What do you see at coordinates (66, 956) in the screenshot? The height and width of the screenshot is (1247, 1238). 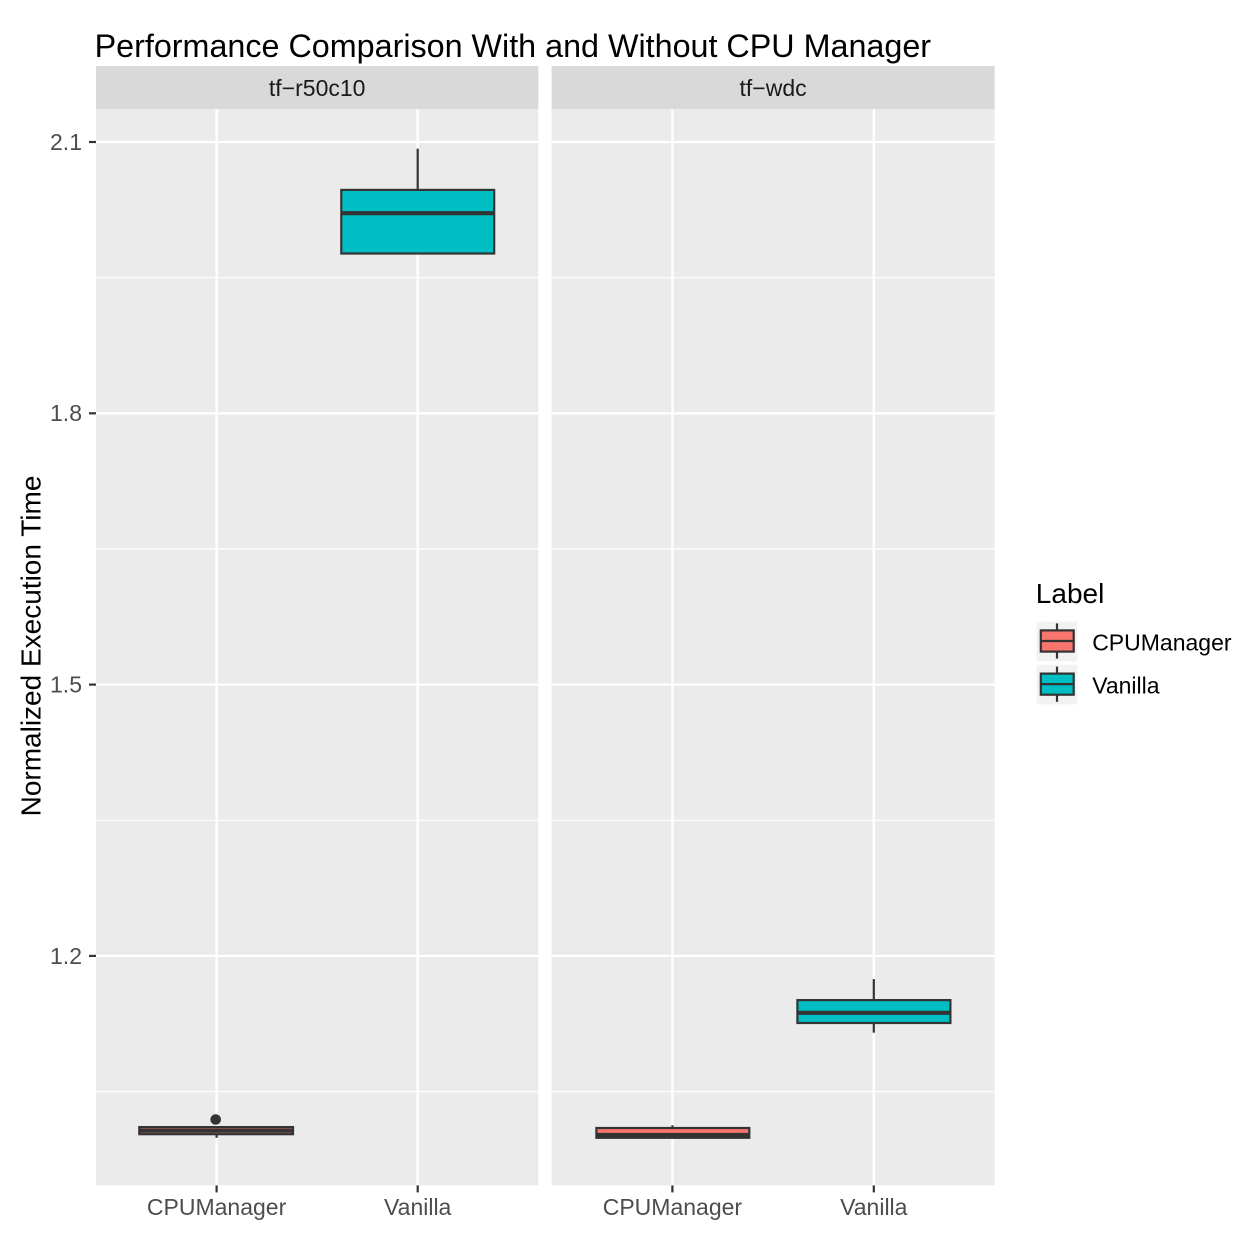 I see `svg-text: 1.2` at bounding box center [66, 956].